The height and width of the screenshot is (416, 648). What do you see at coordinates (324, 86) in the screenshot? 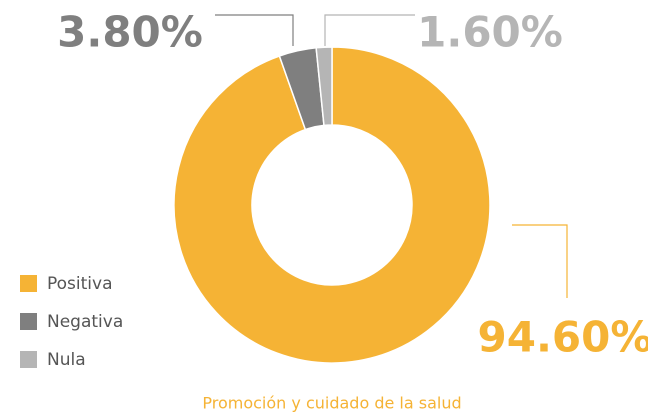
I see `slice` at bounding box center [324, 86].